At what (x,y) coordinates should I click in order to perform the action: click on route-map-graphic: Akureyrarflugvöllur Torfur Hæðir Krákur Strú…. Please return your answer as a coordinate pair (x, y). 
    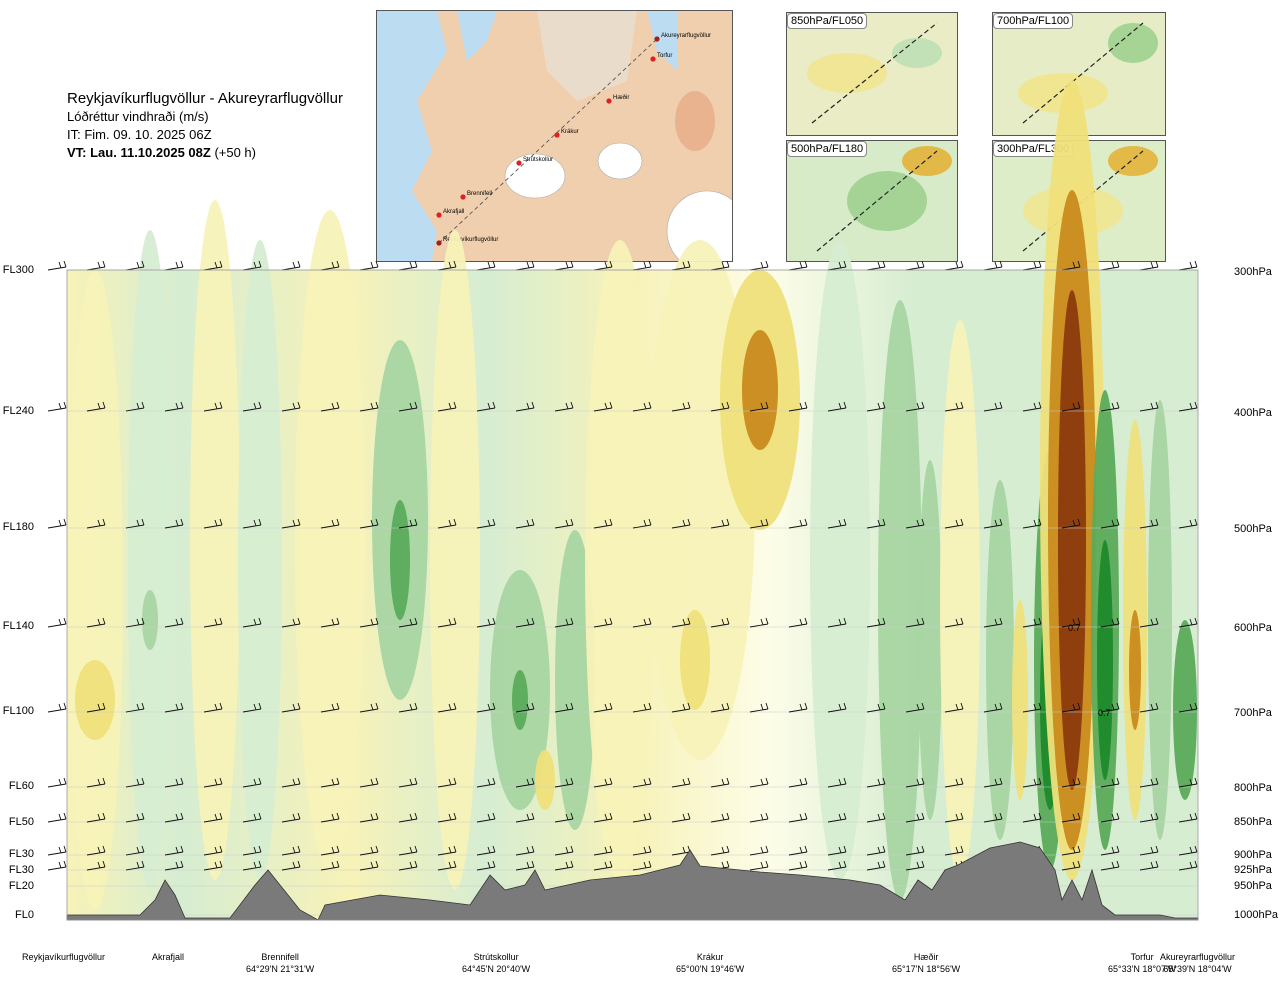
    Looking at the image, I should click on (554, 136).